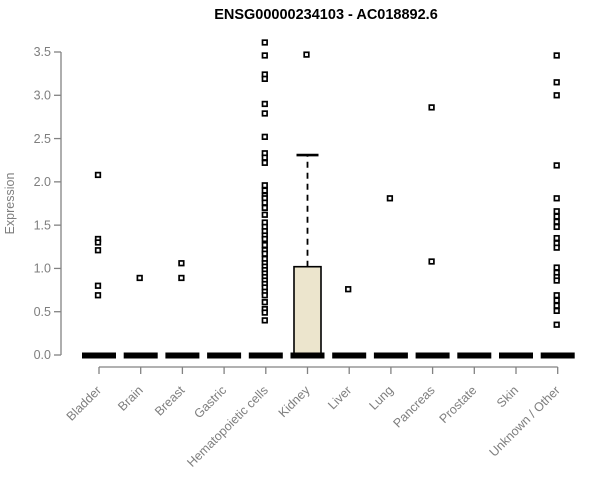 This screenshot has width=600, height=500. What do you see at coordinates (307, 311) in the screenshot?
I see `box-iqr` at bounding box center [307, 311].